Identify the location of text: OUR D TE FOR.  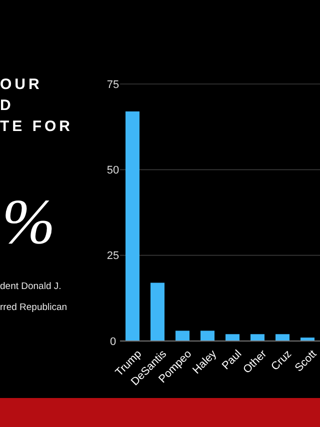
(36, 105).